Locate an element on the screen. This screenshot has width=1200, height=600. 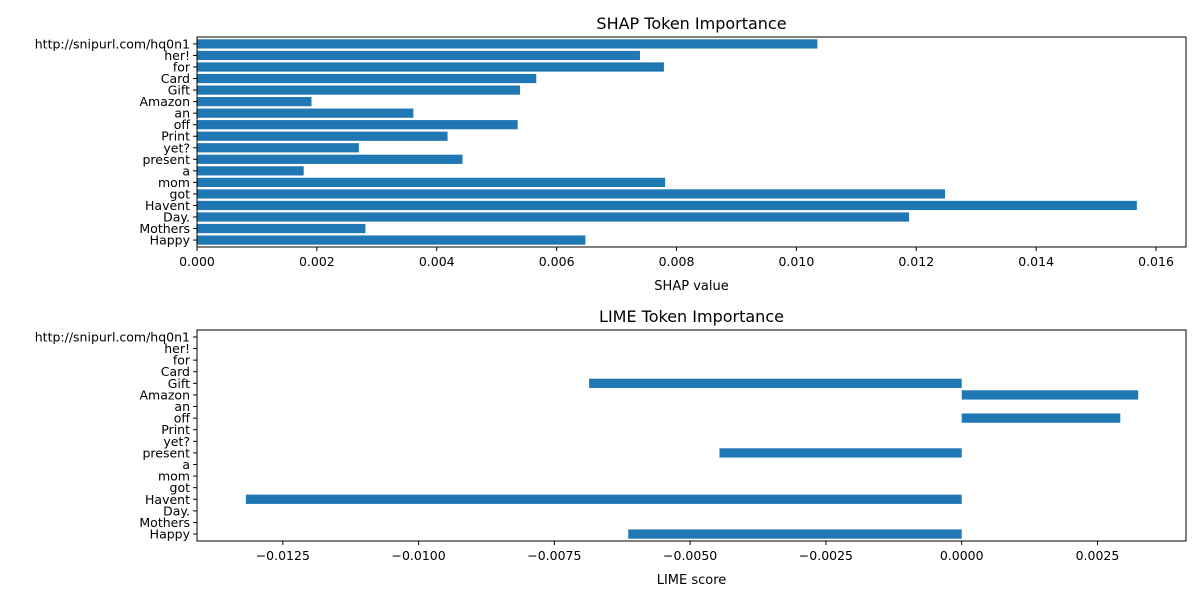
lime-ytick-label-2: Day. is located at coordinates (176, 510).